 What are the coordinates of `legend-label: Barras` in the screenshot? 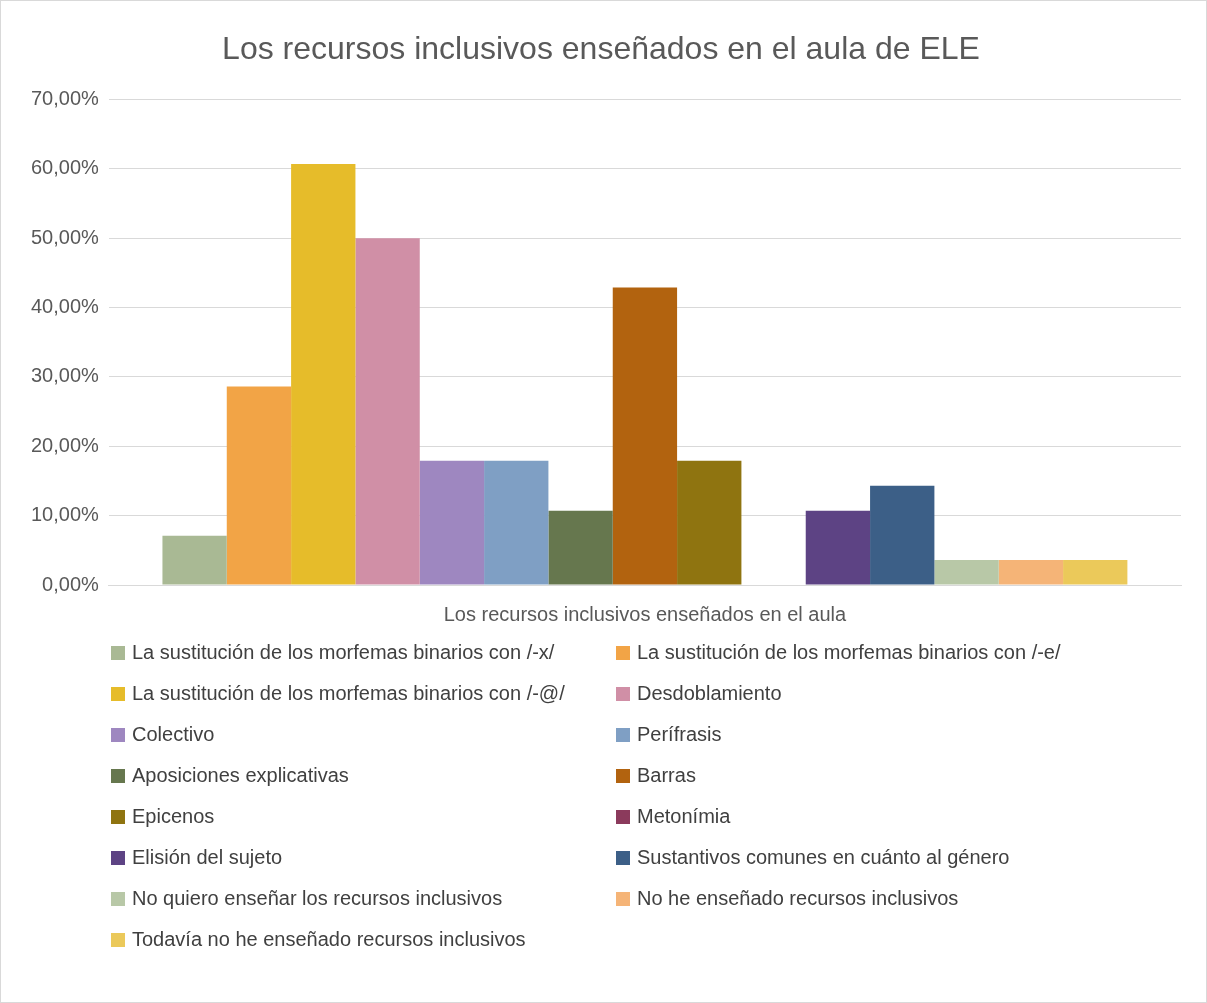 It's located at (666, 775).